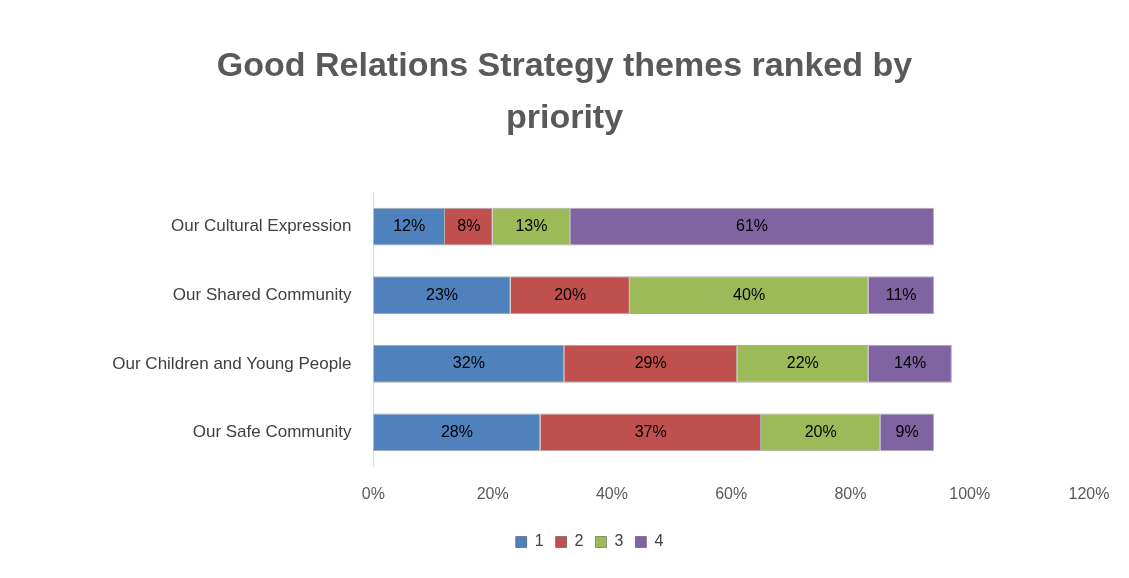  I want to click on data-label: 12%, so click(409, 225).